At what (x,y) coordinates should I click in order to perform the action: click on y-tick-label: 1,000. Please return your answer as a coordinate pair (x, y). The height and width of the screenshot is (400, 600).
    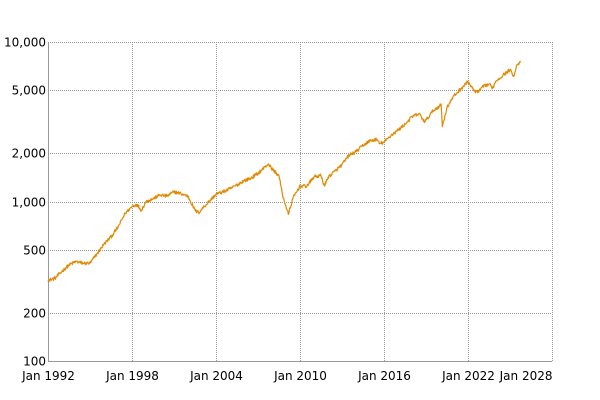
    Looking at the image, I should click on (29, 203).